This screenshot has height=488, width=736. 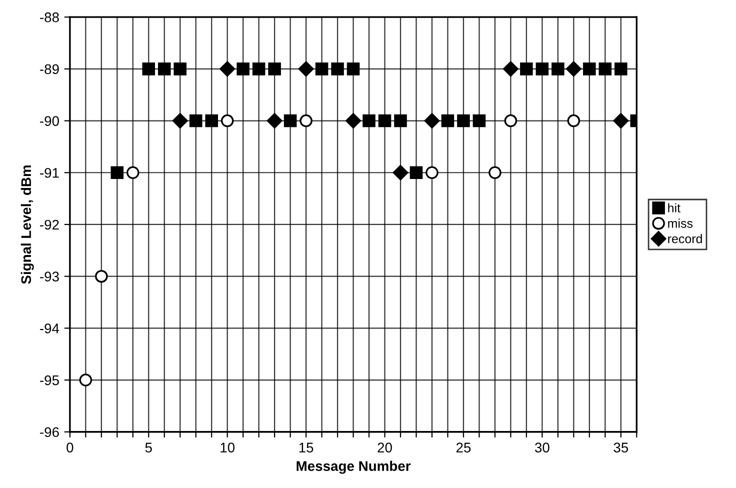 I want to click on legend-label: record, so click(x=685, y=239).